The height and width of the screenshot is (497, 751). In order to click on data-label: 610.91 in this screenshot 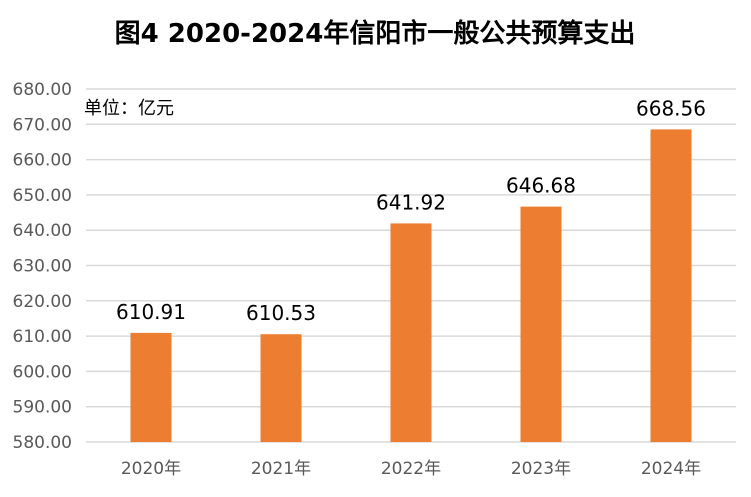, I will do `click(151, 312)`.